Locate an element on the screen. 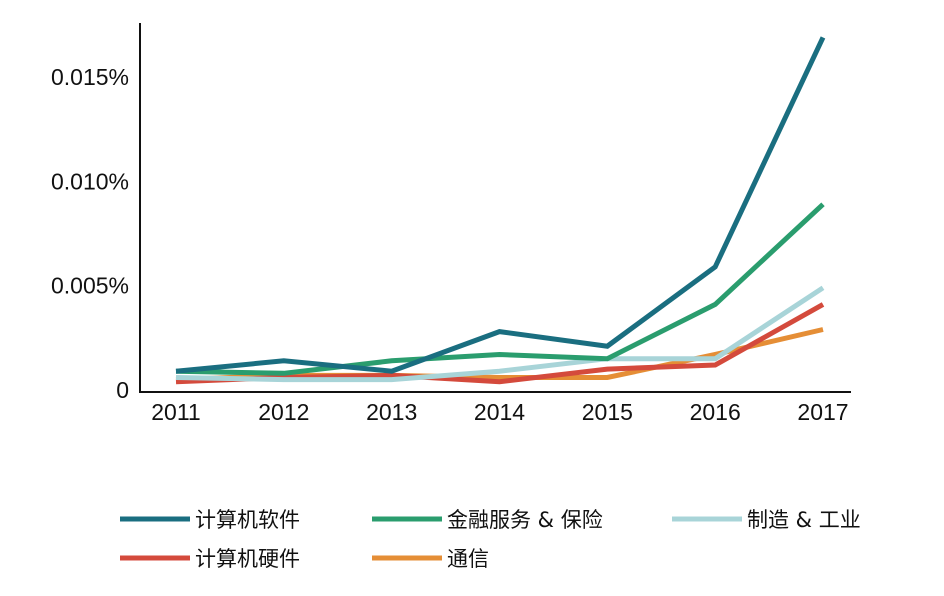 This screenshot has width=944, height=596. legend-item: 计算机软件 is located at coordinates (210, 520).